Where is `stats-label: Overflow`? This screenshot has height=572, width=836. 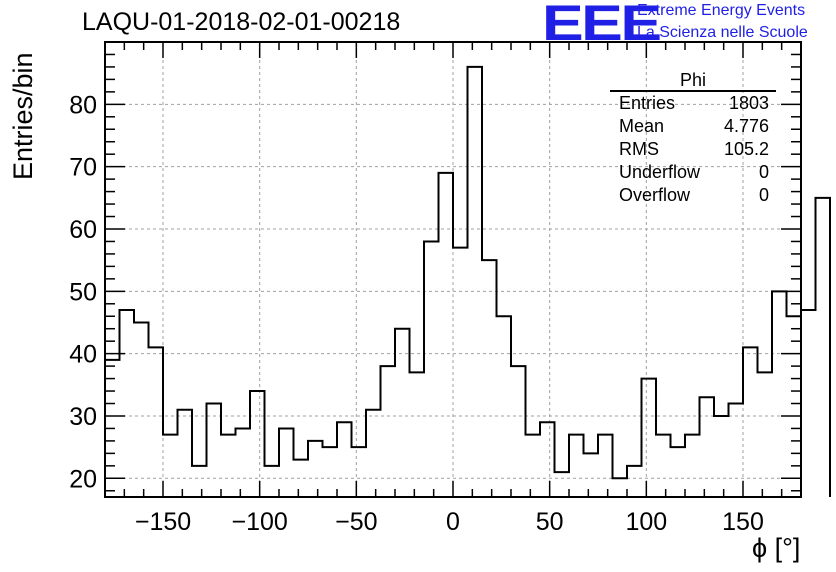 stats-label: Overflow is located at coordinates (655, 195).